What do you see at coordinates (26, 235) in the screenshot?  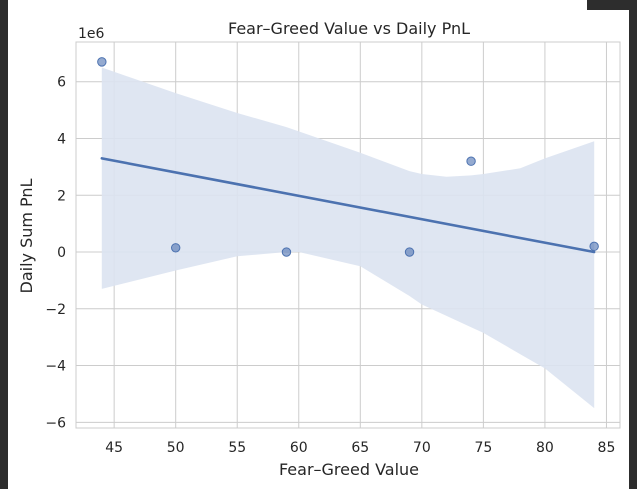 I see `y-axis-label: Daily Sum PnL` at bounding box center [26, 235].